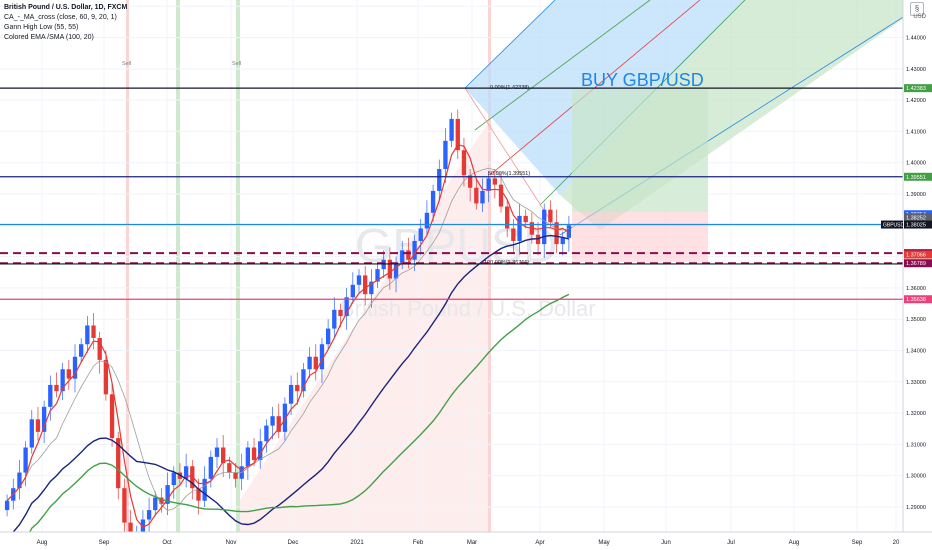  What do you see at coordinates (916, 445) in the screenshot?
I see `y-tick-label: 1.31000` at bounding box center [916, 445].